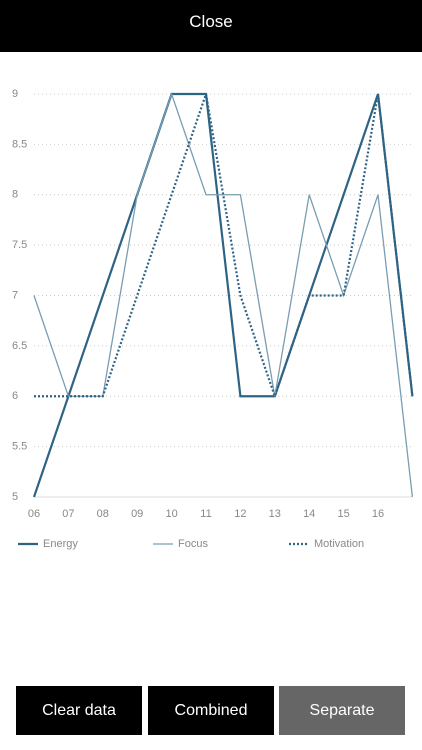 Image resolution: width=422 pixels, height=750 pixels. Describe the element at coordinates (342, 710) in the screenshot. I see `separate-button: Separate` at that location.